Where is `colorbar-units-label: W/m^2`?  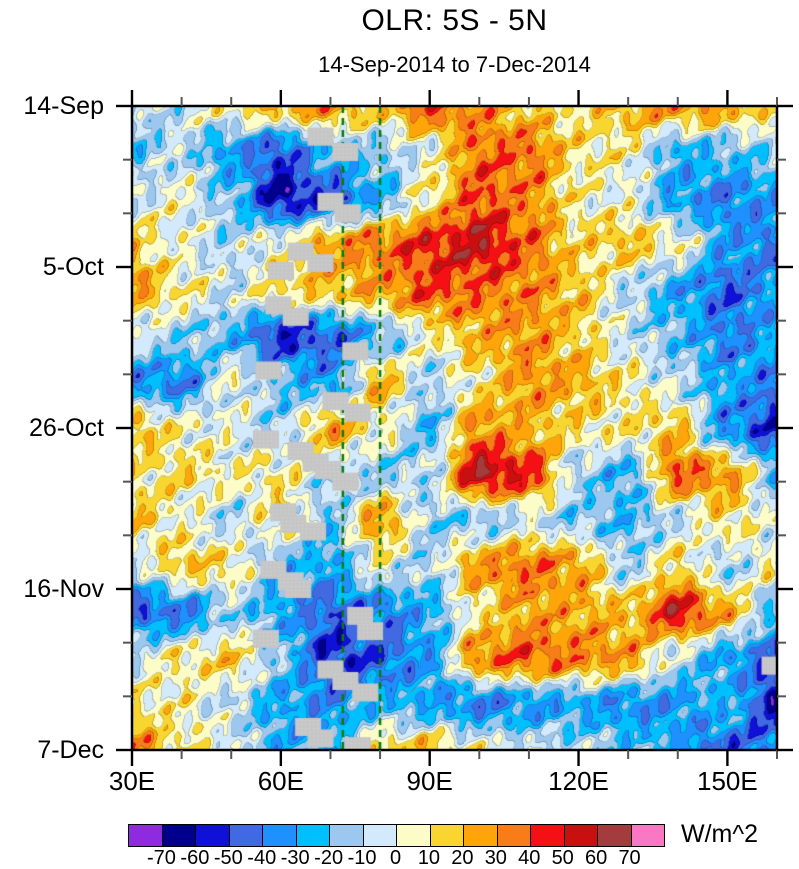
colorbar-units-label: W/m^2 is located at coordinates (720, 834).